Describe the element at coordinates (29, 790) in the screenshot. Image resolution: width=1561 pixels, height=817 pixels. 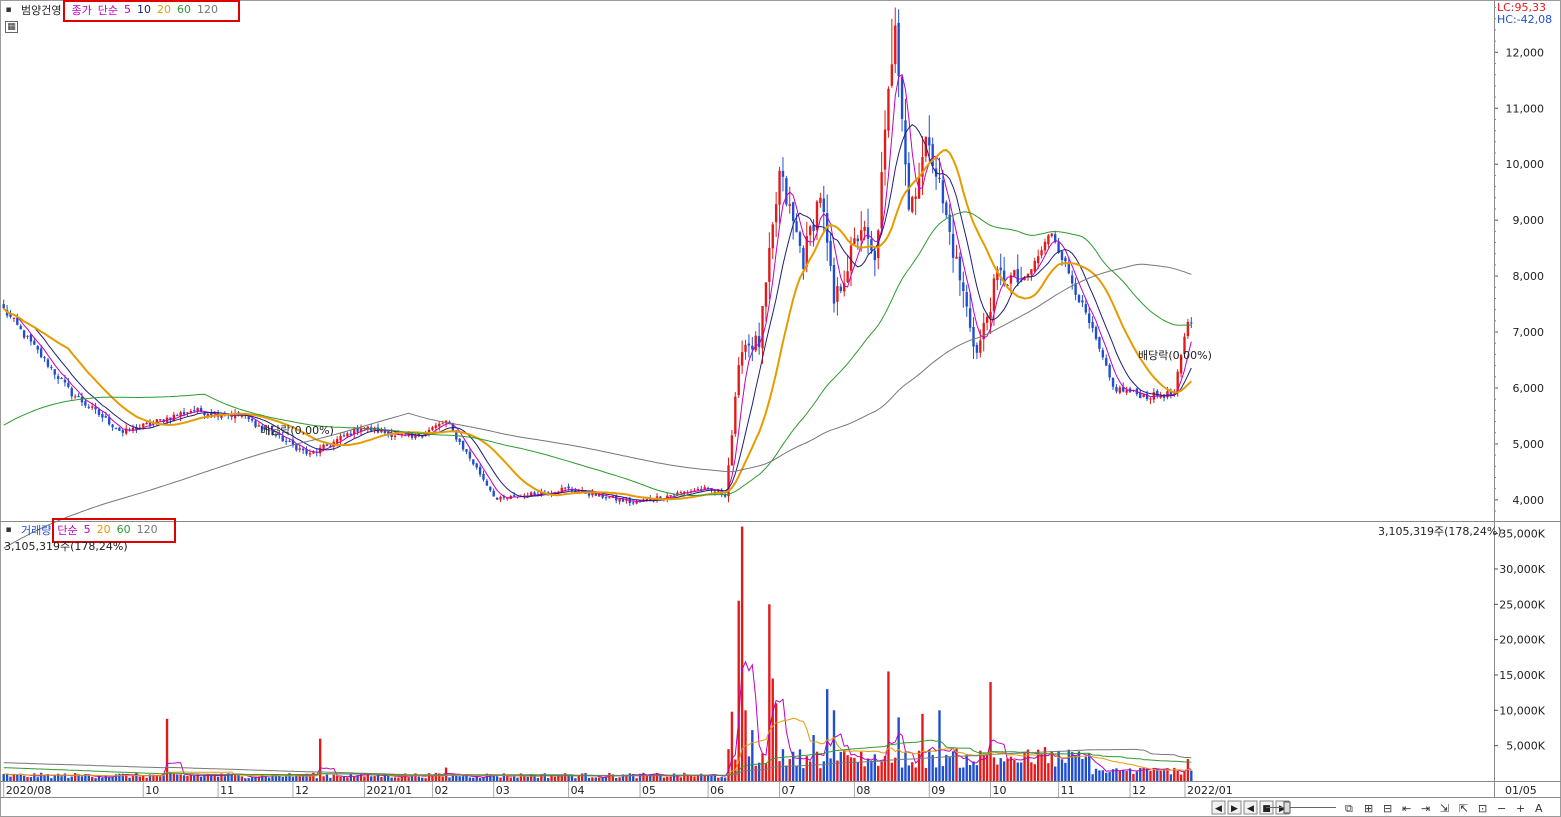
I see `x-axis-label: 2020/08` at that location.